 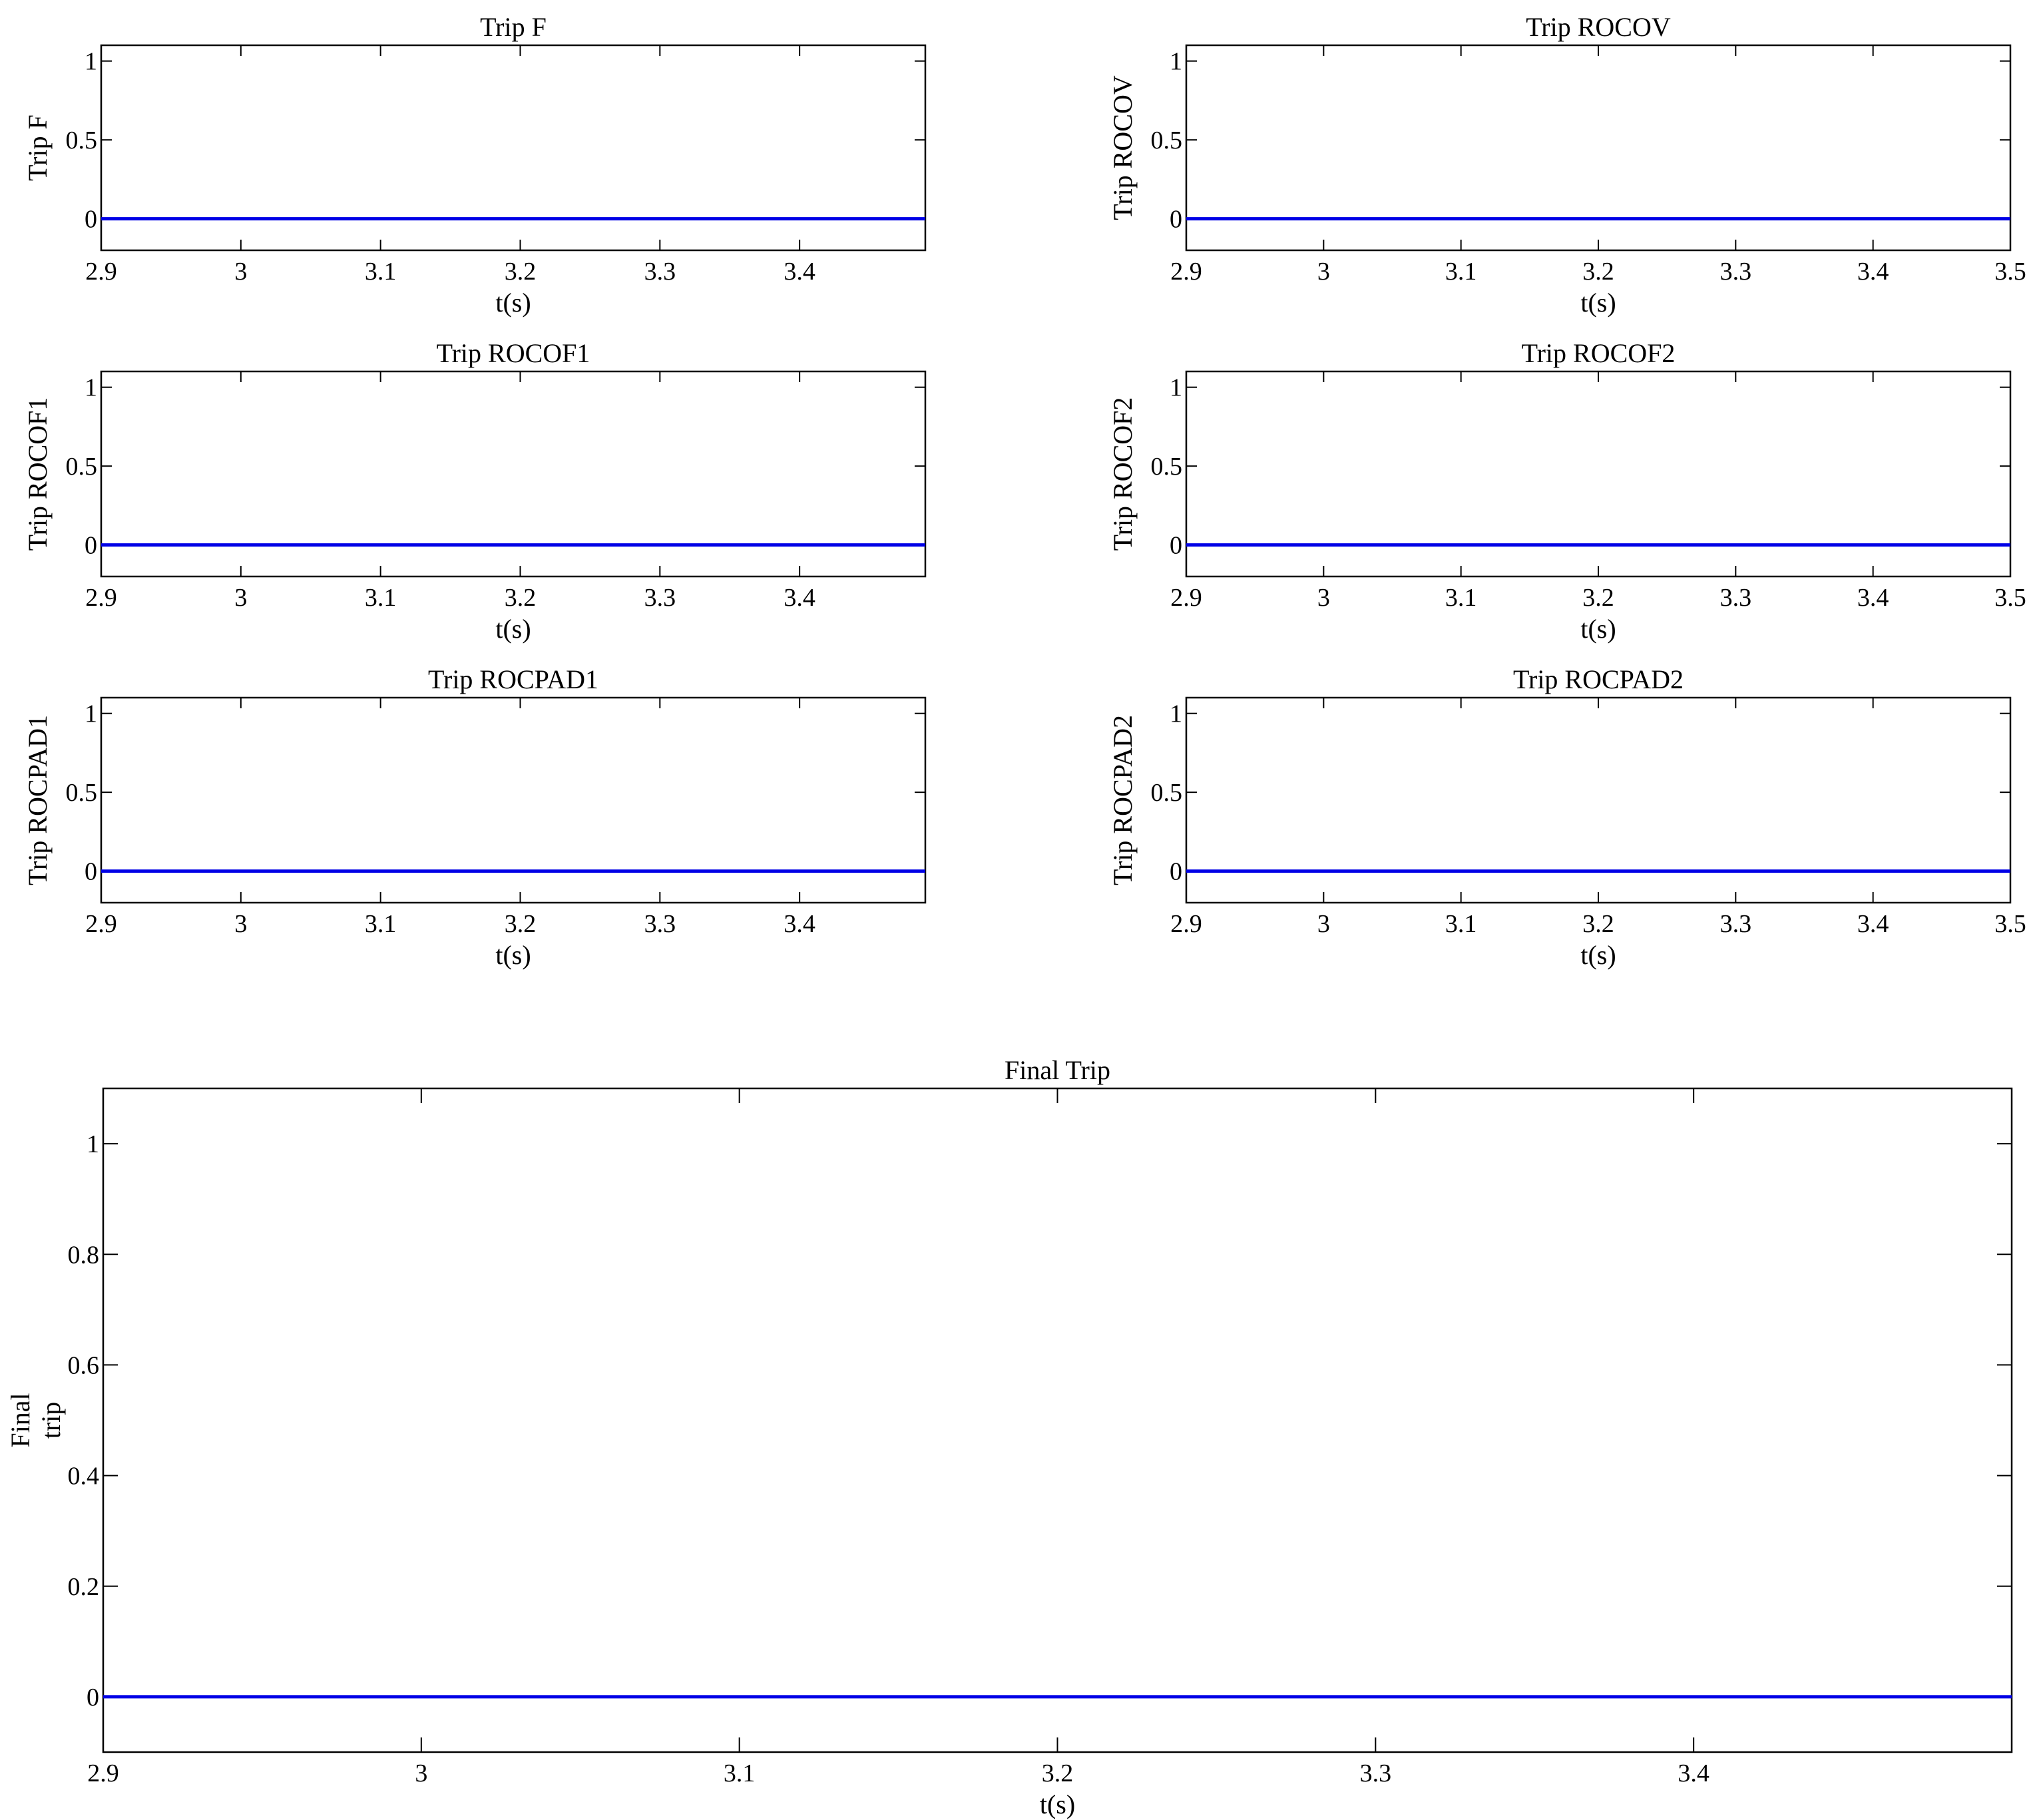 I want to click on y-axis-label: Trip F, so click(x=38, y=147).